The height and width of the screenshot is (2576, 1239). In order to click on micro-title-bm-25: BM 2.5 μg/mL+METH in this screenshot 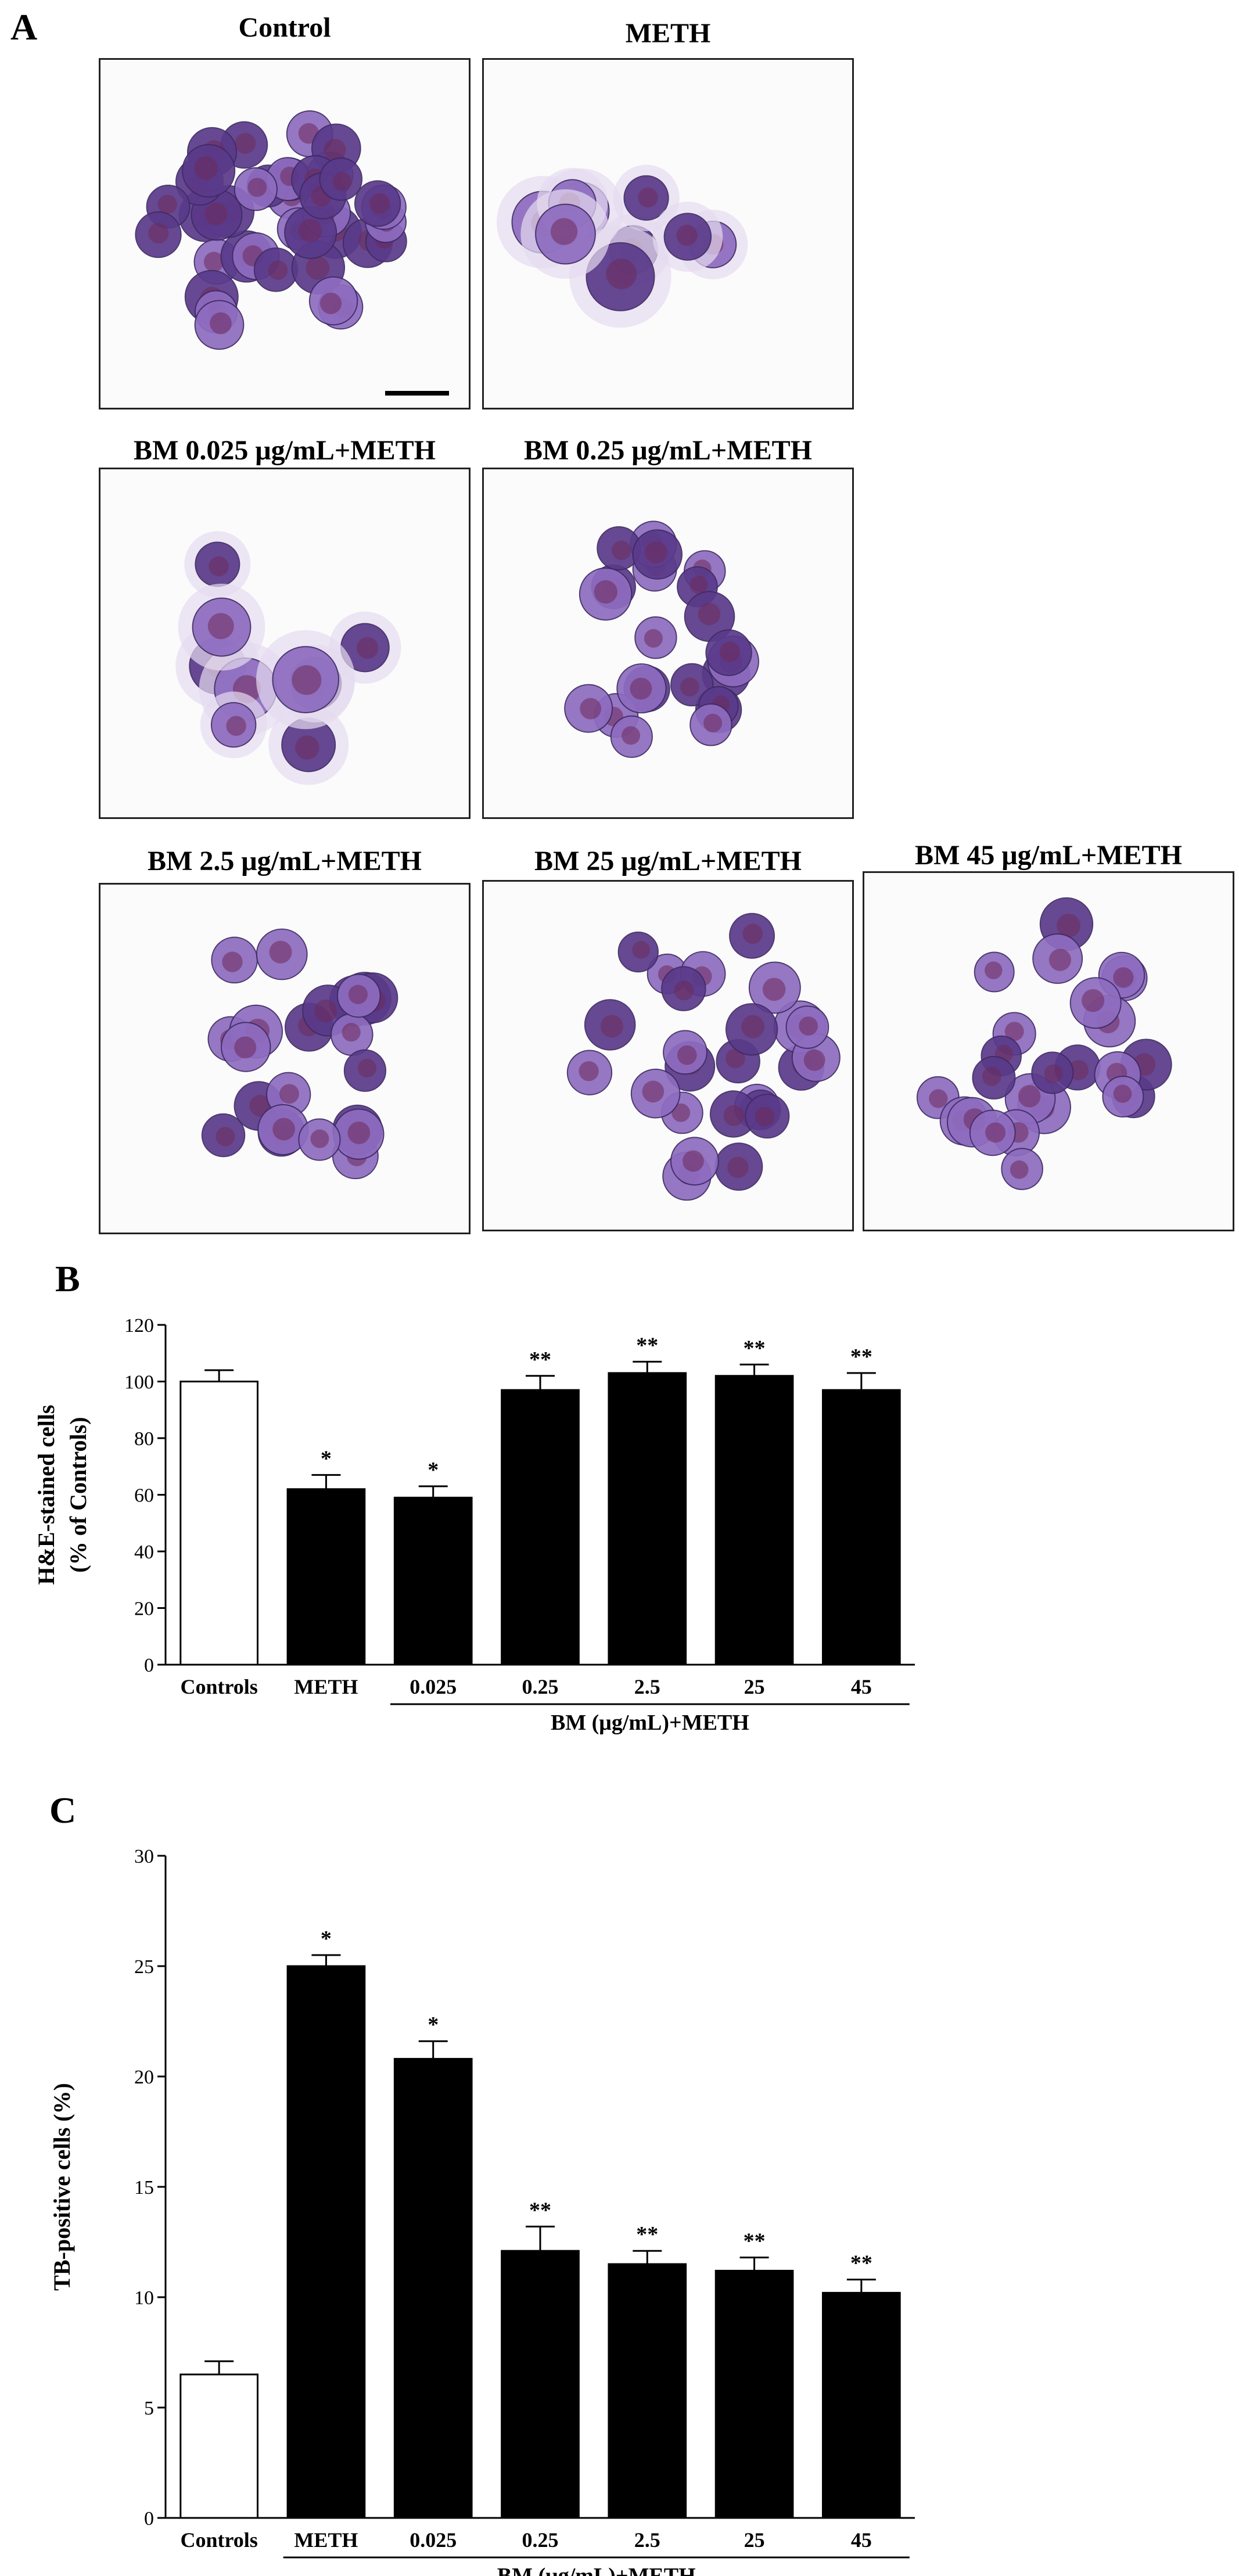, I will do `click(285, 861)`.